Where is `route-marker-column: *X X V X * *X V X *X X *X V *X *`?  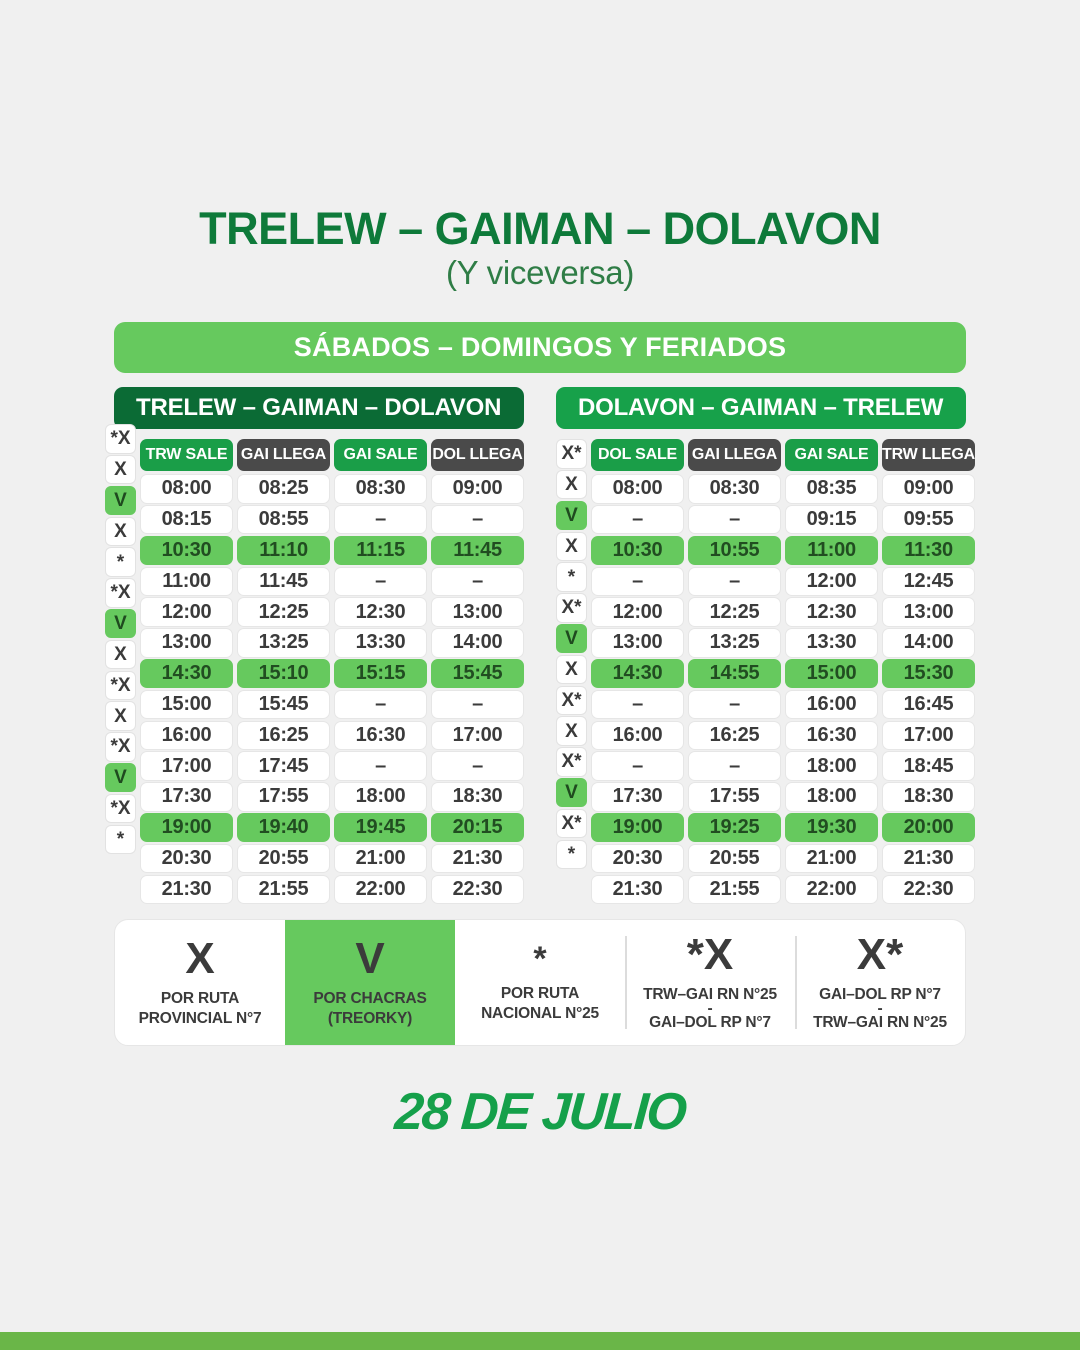 route-marker-column: *X X V X * *X V X *X X *X V *X * is located at coordinates (120, 664).